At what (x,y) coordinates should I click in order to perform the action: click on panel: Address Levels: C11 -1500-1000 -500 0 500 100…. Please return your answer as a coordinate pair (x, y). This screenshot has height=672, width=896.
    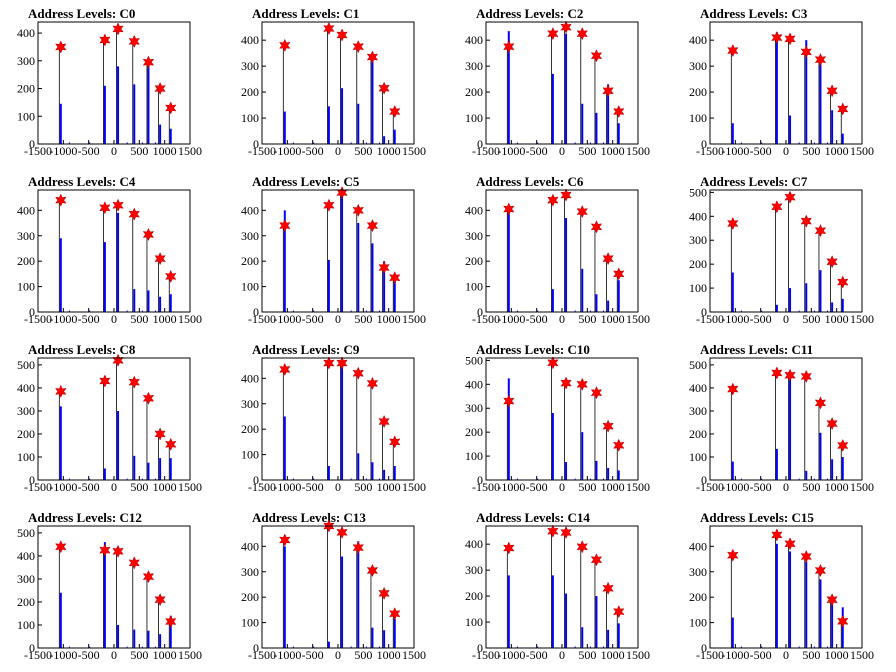
    Looking at the image, I should click on (781, 418).